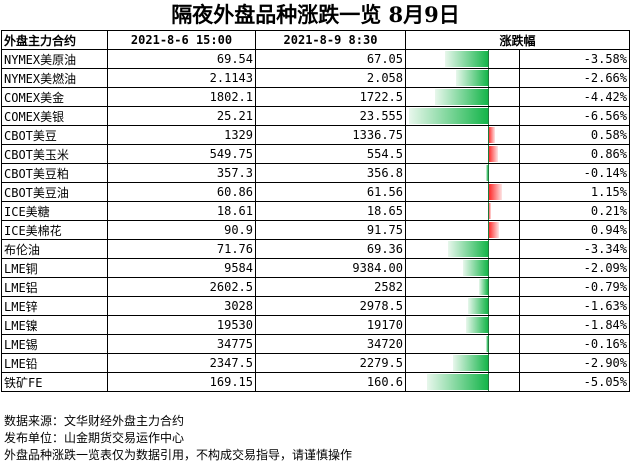 Image resolution: width=631 pixels, height=465 pixels. I want to click on contract-name: ICE美棉花, so click(54, 230).